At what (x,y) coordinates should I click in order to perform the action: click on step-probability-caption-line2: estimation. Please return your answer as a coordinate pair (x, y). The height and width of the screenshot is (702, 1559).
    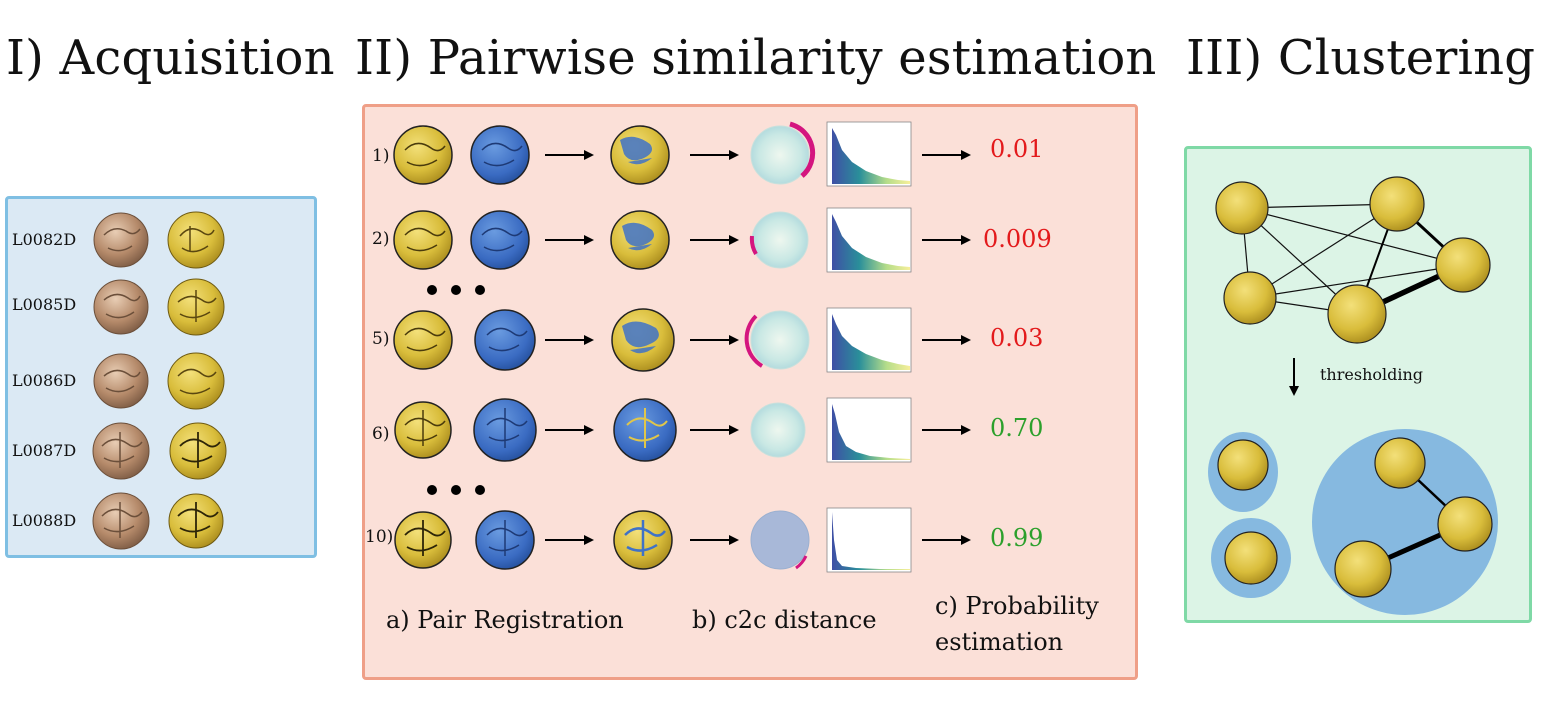
    Looking at the image, I should click on (999, 642).